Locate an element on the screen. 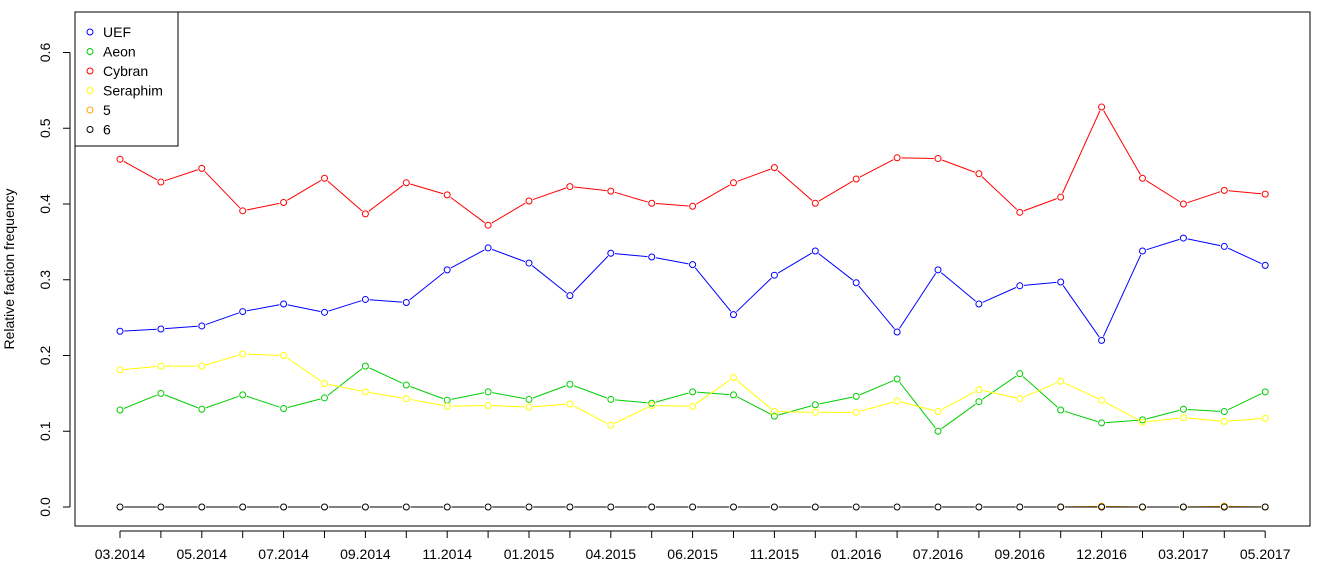  legend-entry: Aeon is located at coordinates (119, 52).